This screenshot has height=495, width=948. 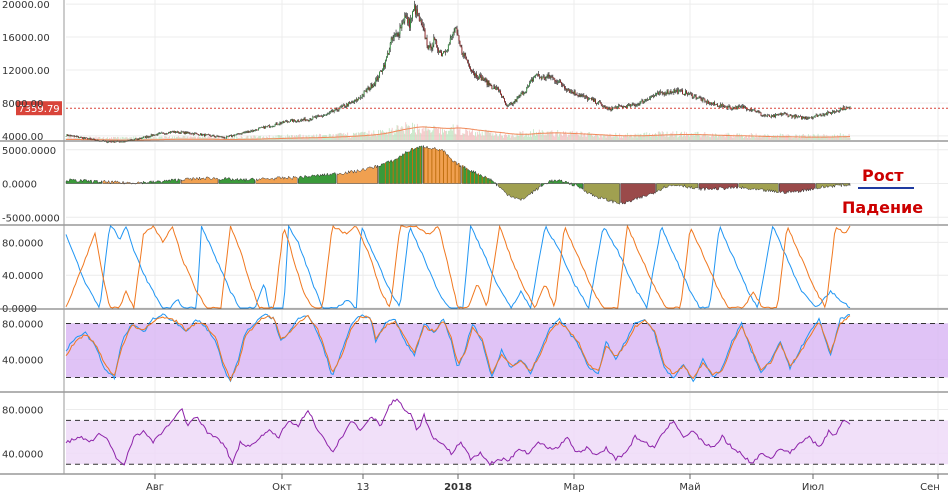 What do you see at coordinates (282, 487) in the screenshot?
I see `x-tick-label: Окт` at bounding box center [282, 487].